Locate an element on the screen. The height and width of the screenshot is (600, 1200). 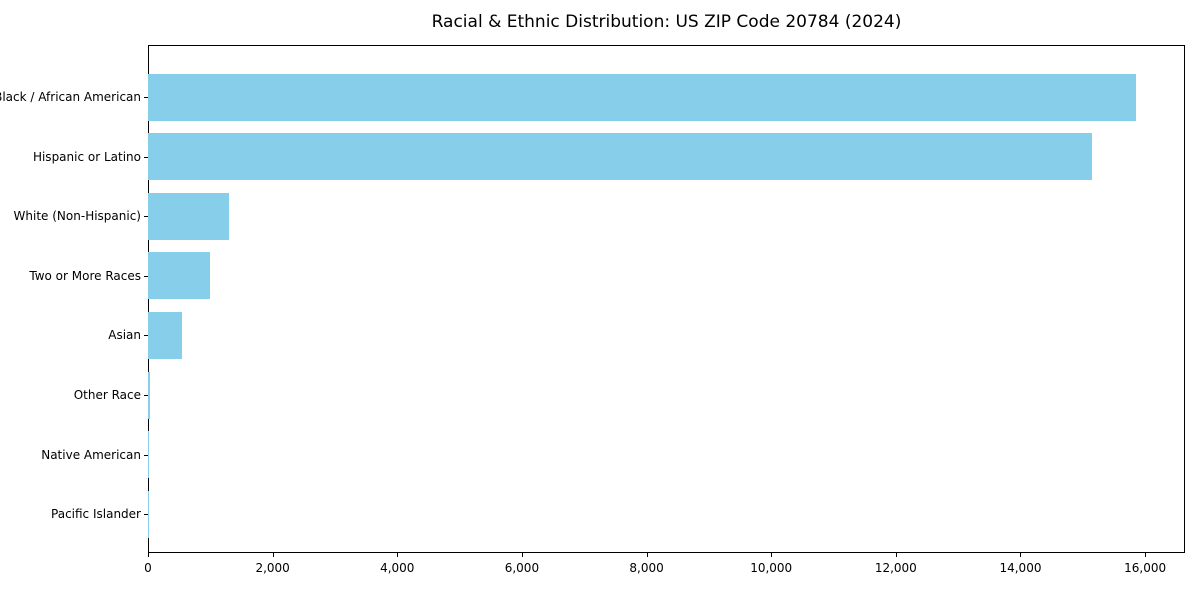
x-axis-tick-label: 8,000 is located at coordinates (646, 568).